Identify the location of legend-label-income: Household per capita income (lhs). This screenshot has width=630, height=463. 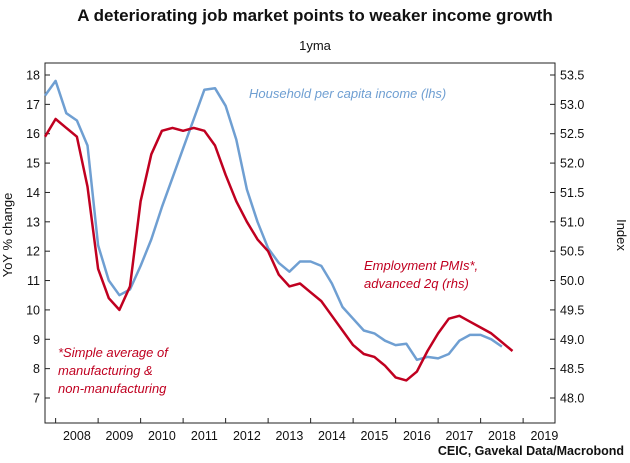
(347, 93).